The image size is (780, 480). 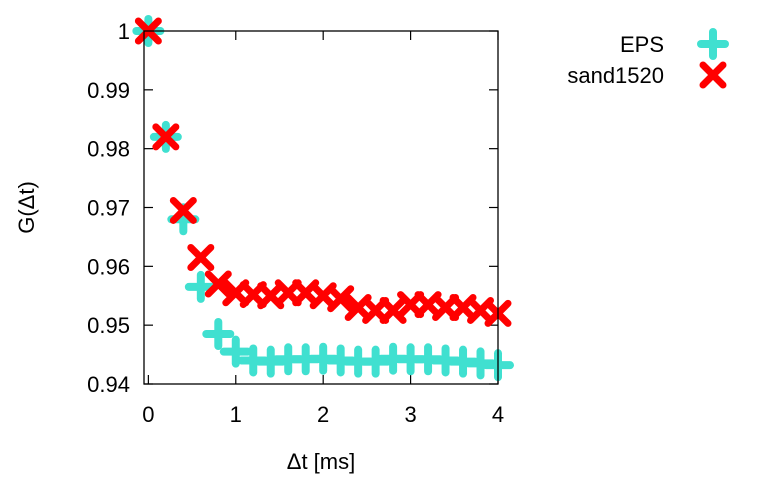 What do you see at coordinates (713, 44) in the screenshot?
I see `legend-marker-eps` at bounding box center [713, 44].